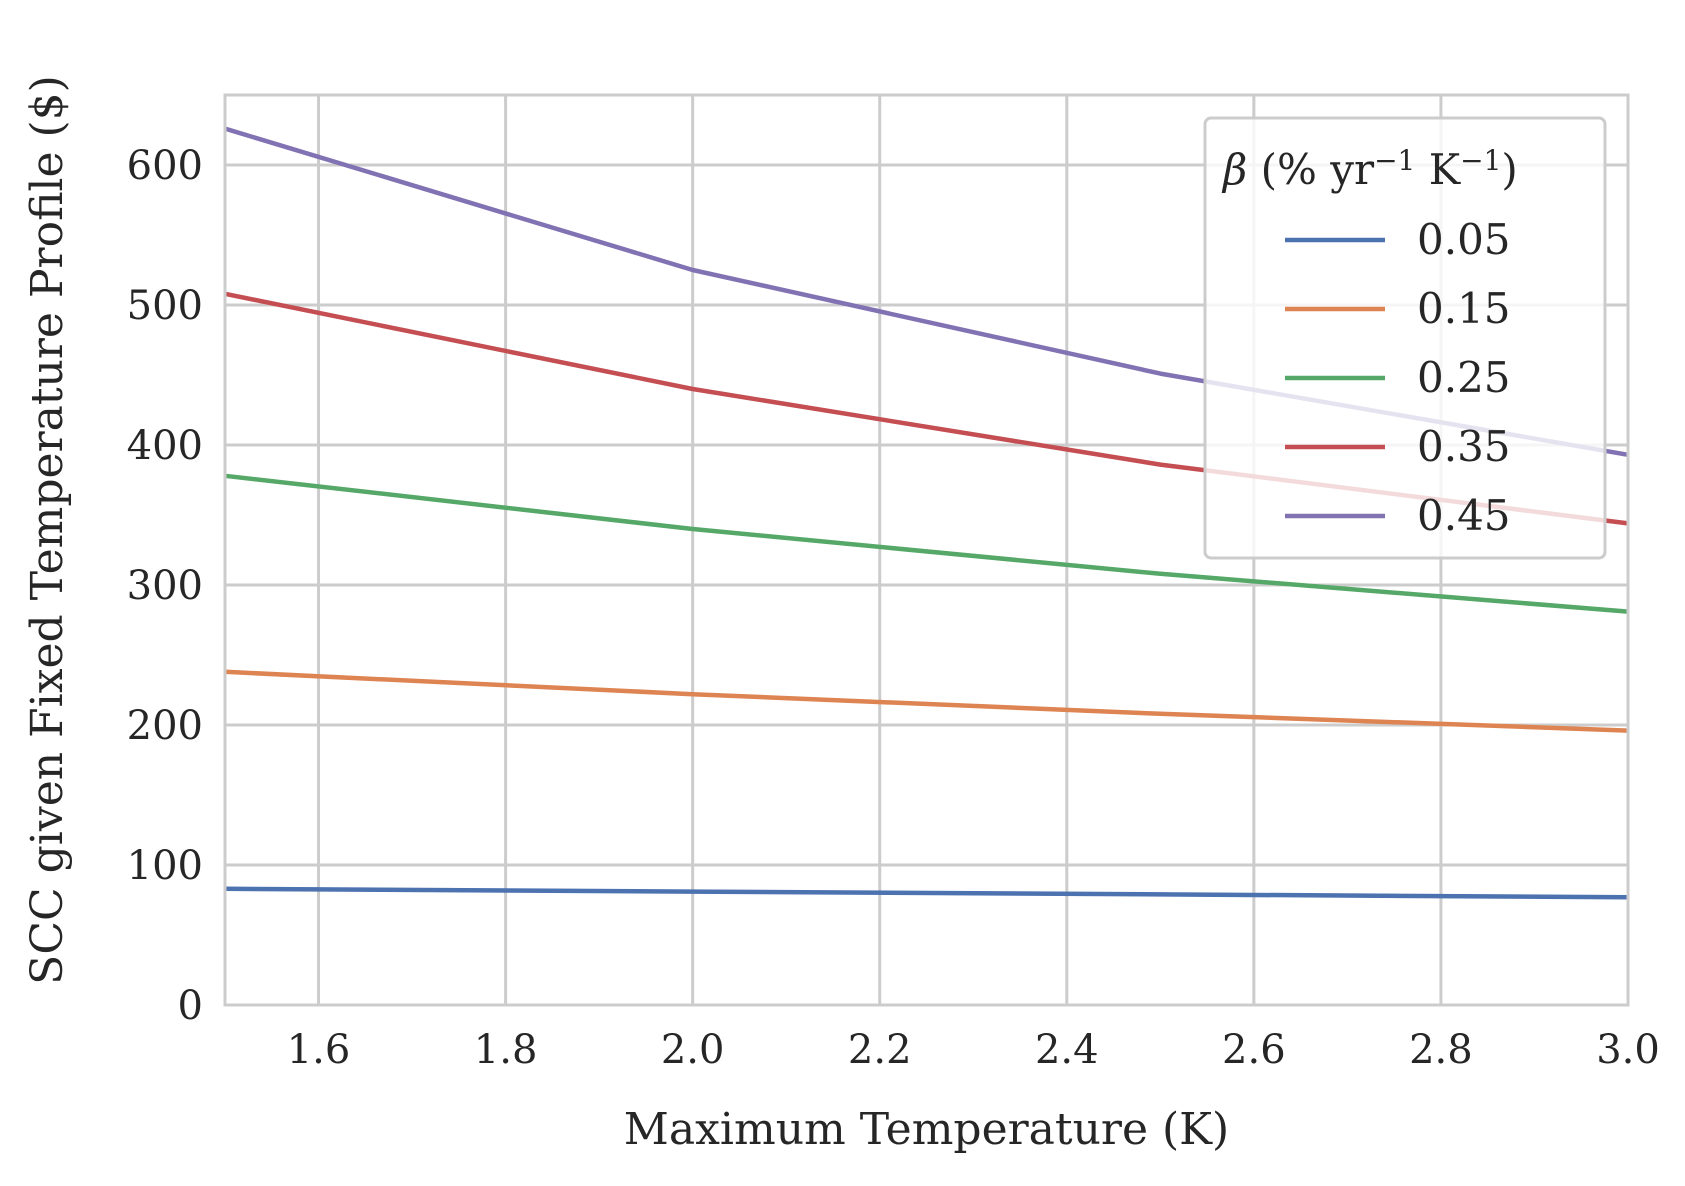 The image size is (1685, 1186). What do you see at coordinates (926, 1129) in the screenshot?
I see `x-axis-label: Maximum Temperature (K)` at bounding box center [926, 1129].